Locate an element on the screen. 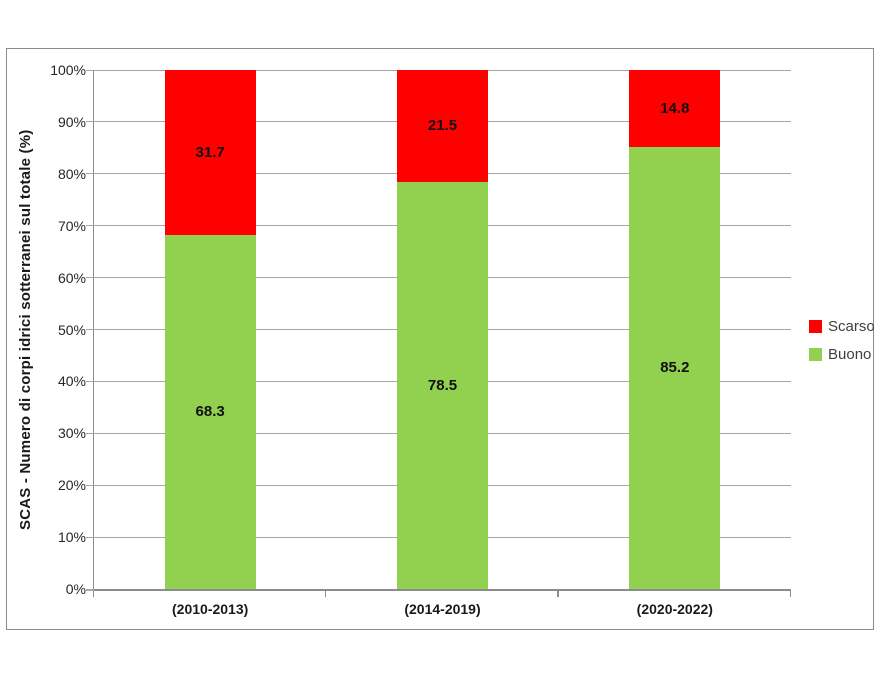  legend: Scarso Buono is located at coordinates (842, 340).